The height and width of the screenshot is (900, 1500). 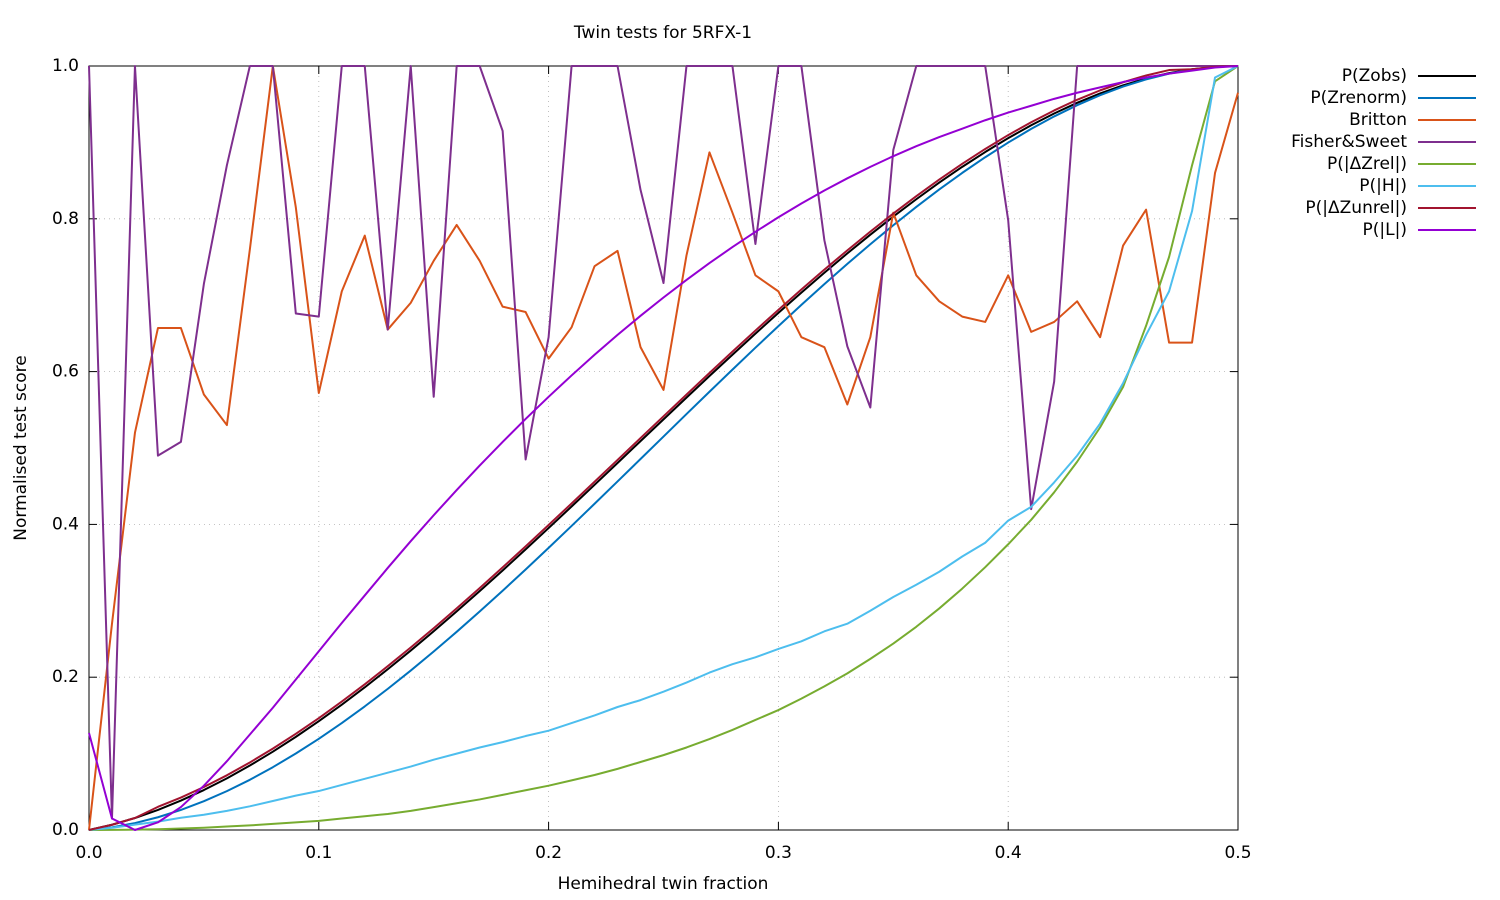 What do you see at coordinates (1383, 186) in the screenshot?
I see `legend-label: P(|H|)` at bounding box center [1383, 186].